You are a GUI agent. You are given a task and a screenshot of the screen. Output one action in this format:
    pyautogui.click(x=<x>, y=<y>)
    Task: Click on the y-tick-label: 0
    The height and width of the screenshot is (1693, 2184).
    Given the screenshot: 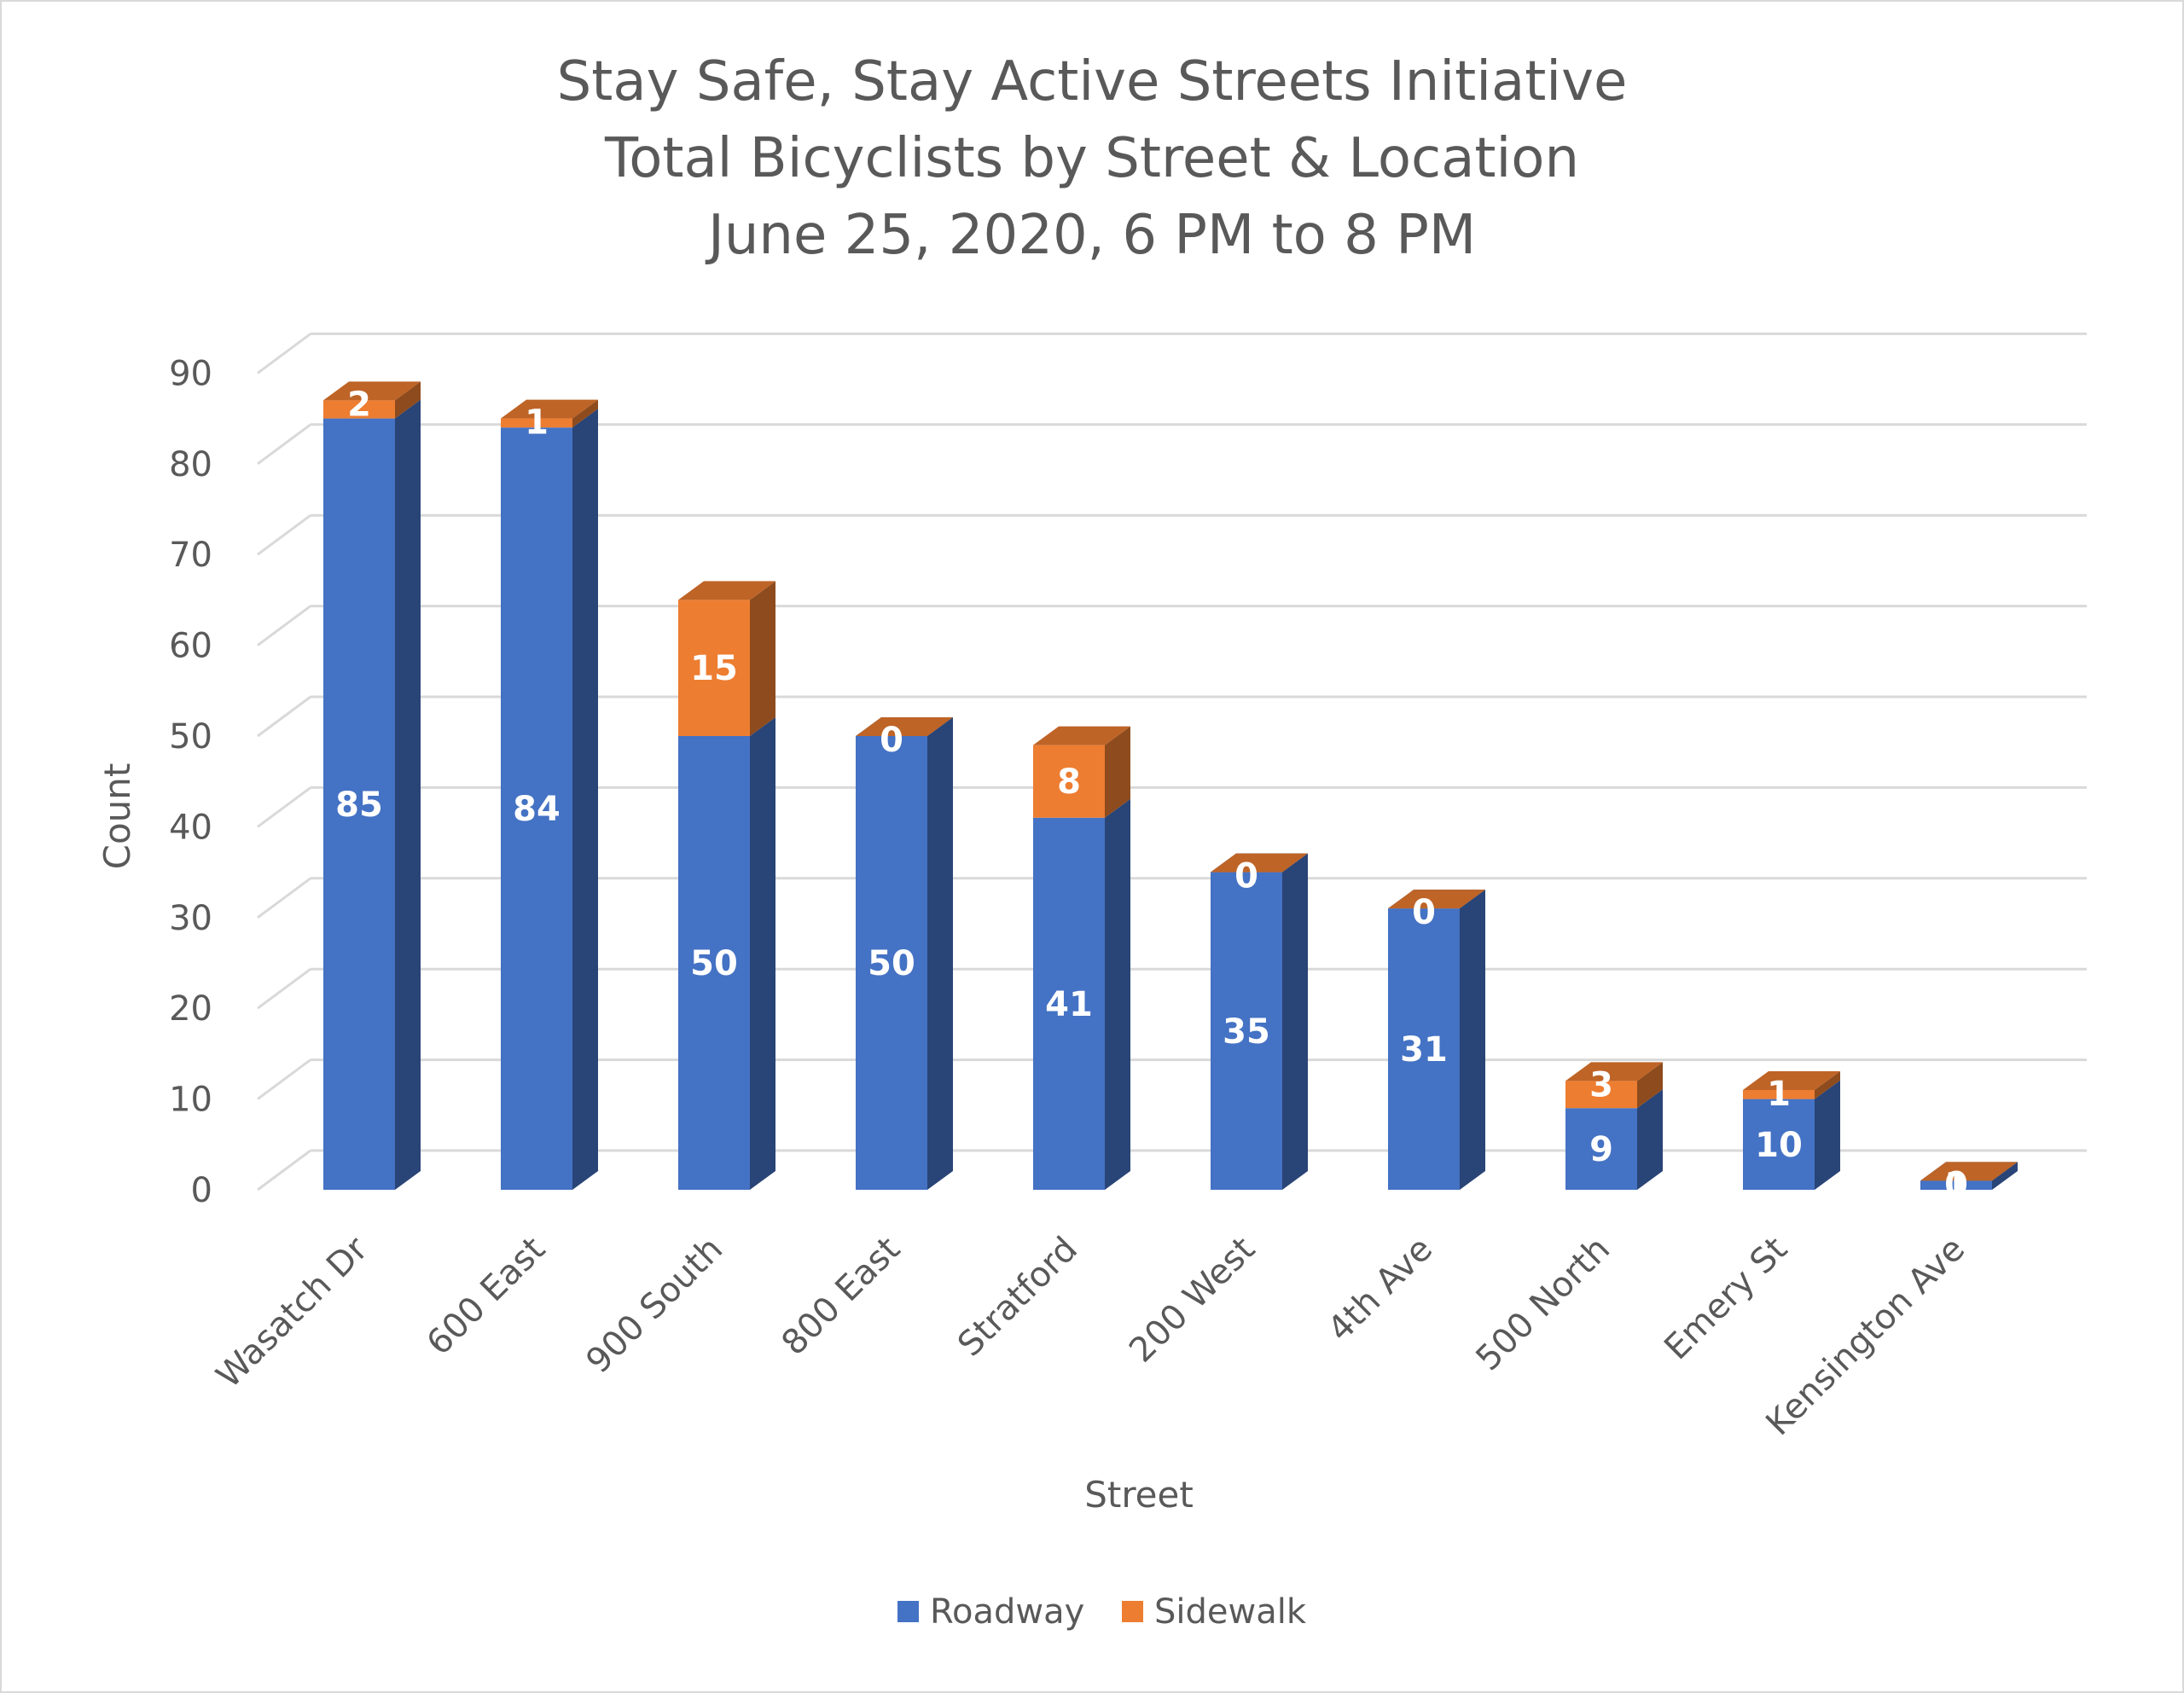 What is the action you would take?
    pyautogui.click(x=202, y=1190)
    